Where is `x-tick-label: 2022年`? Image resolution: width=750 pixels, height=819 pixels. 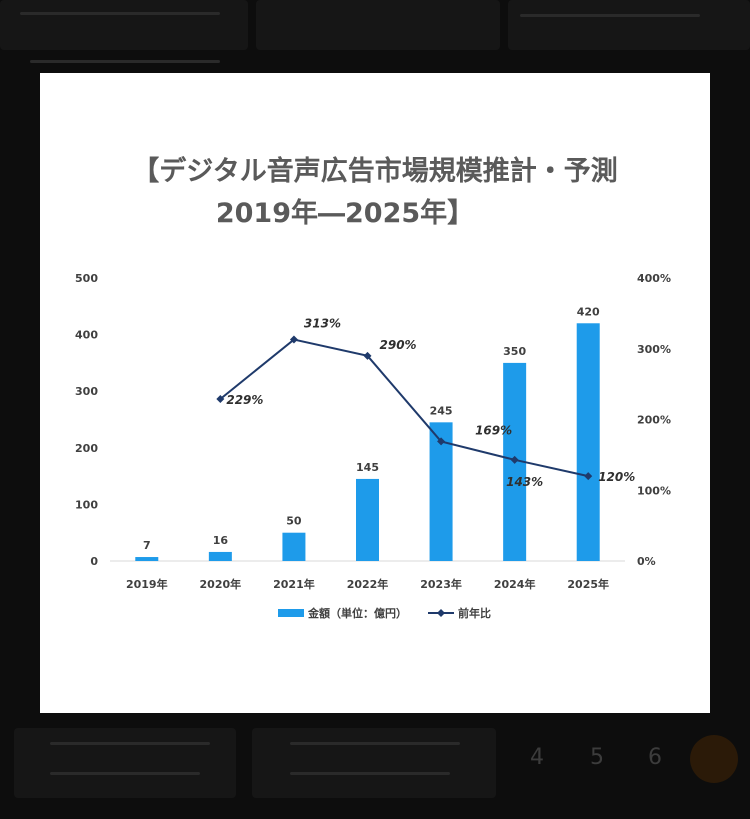 x-tick-label: 2022年 is located at coordinates (368, 584).